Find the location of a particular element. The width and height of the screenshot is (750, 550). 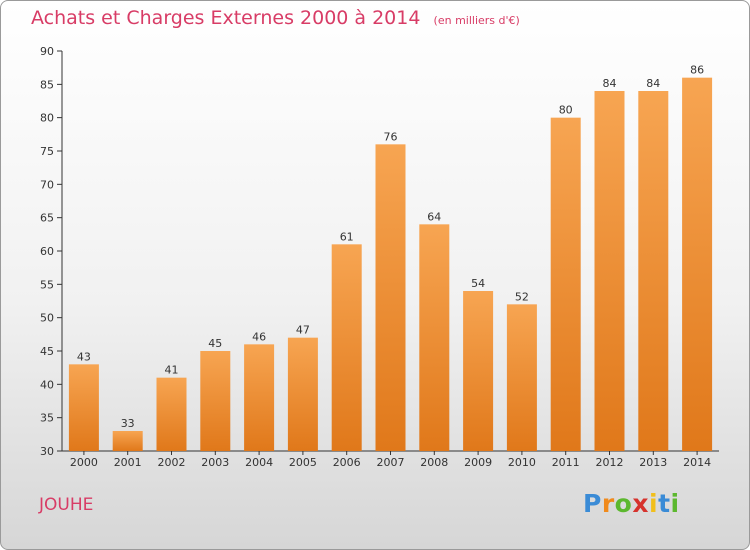

x-tick-label: 2005 is located at coordinates (303, 462).